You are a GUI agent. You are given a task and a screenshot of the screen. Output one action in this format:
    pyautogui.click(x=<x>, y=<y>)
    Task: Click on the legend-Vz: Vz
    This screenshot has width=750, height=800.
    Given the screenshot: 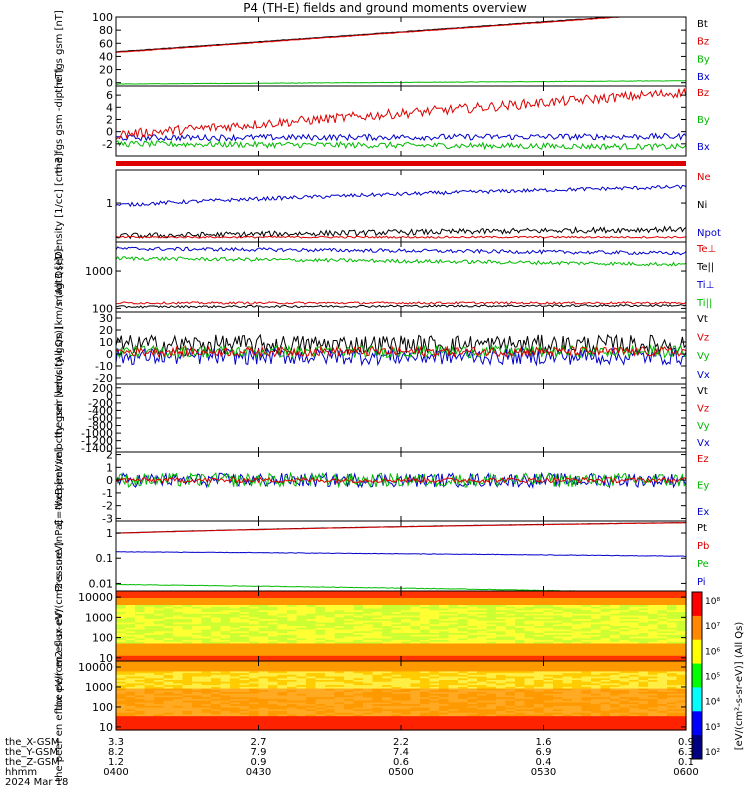 What is the action you would take?
    pyautogui.click(x=703, y=408)
    